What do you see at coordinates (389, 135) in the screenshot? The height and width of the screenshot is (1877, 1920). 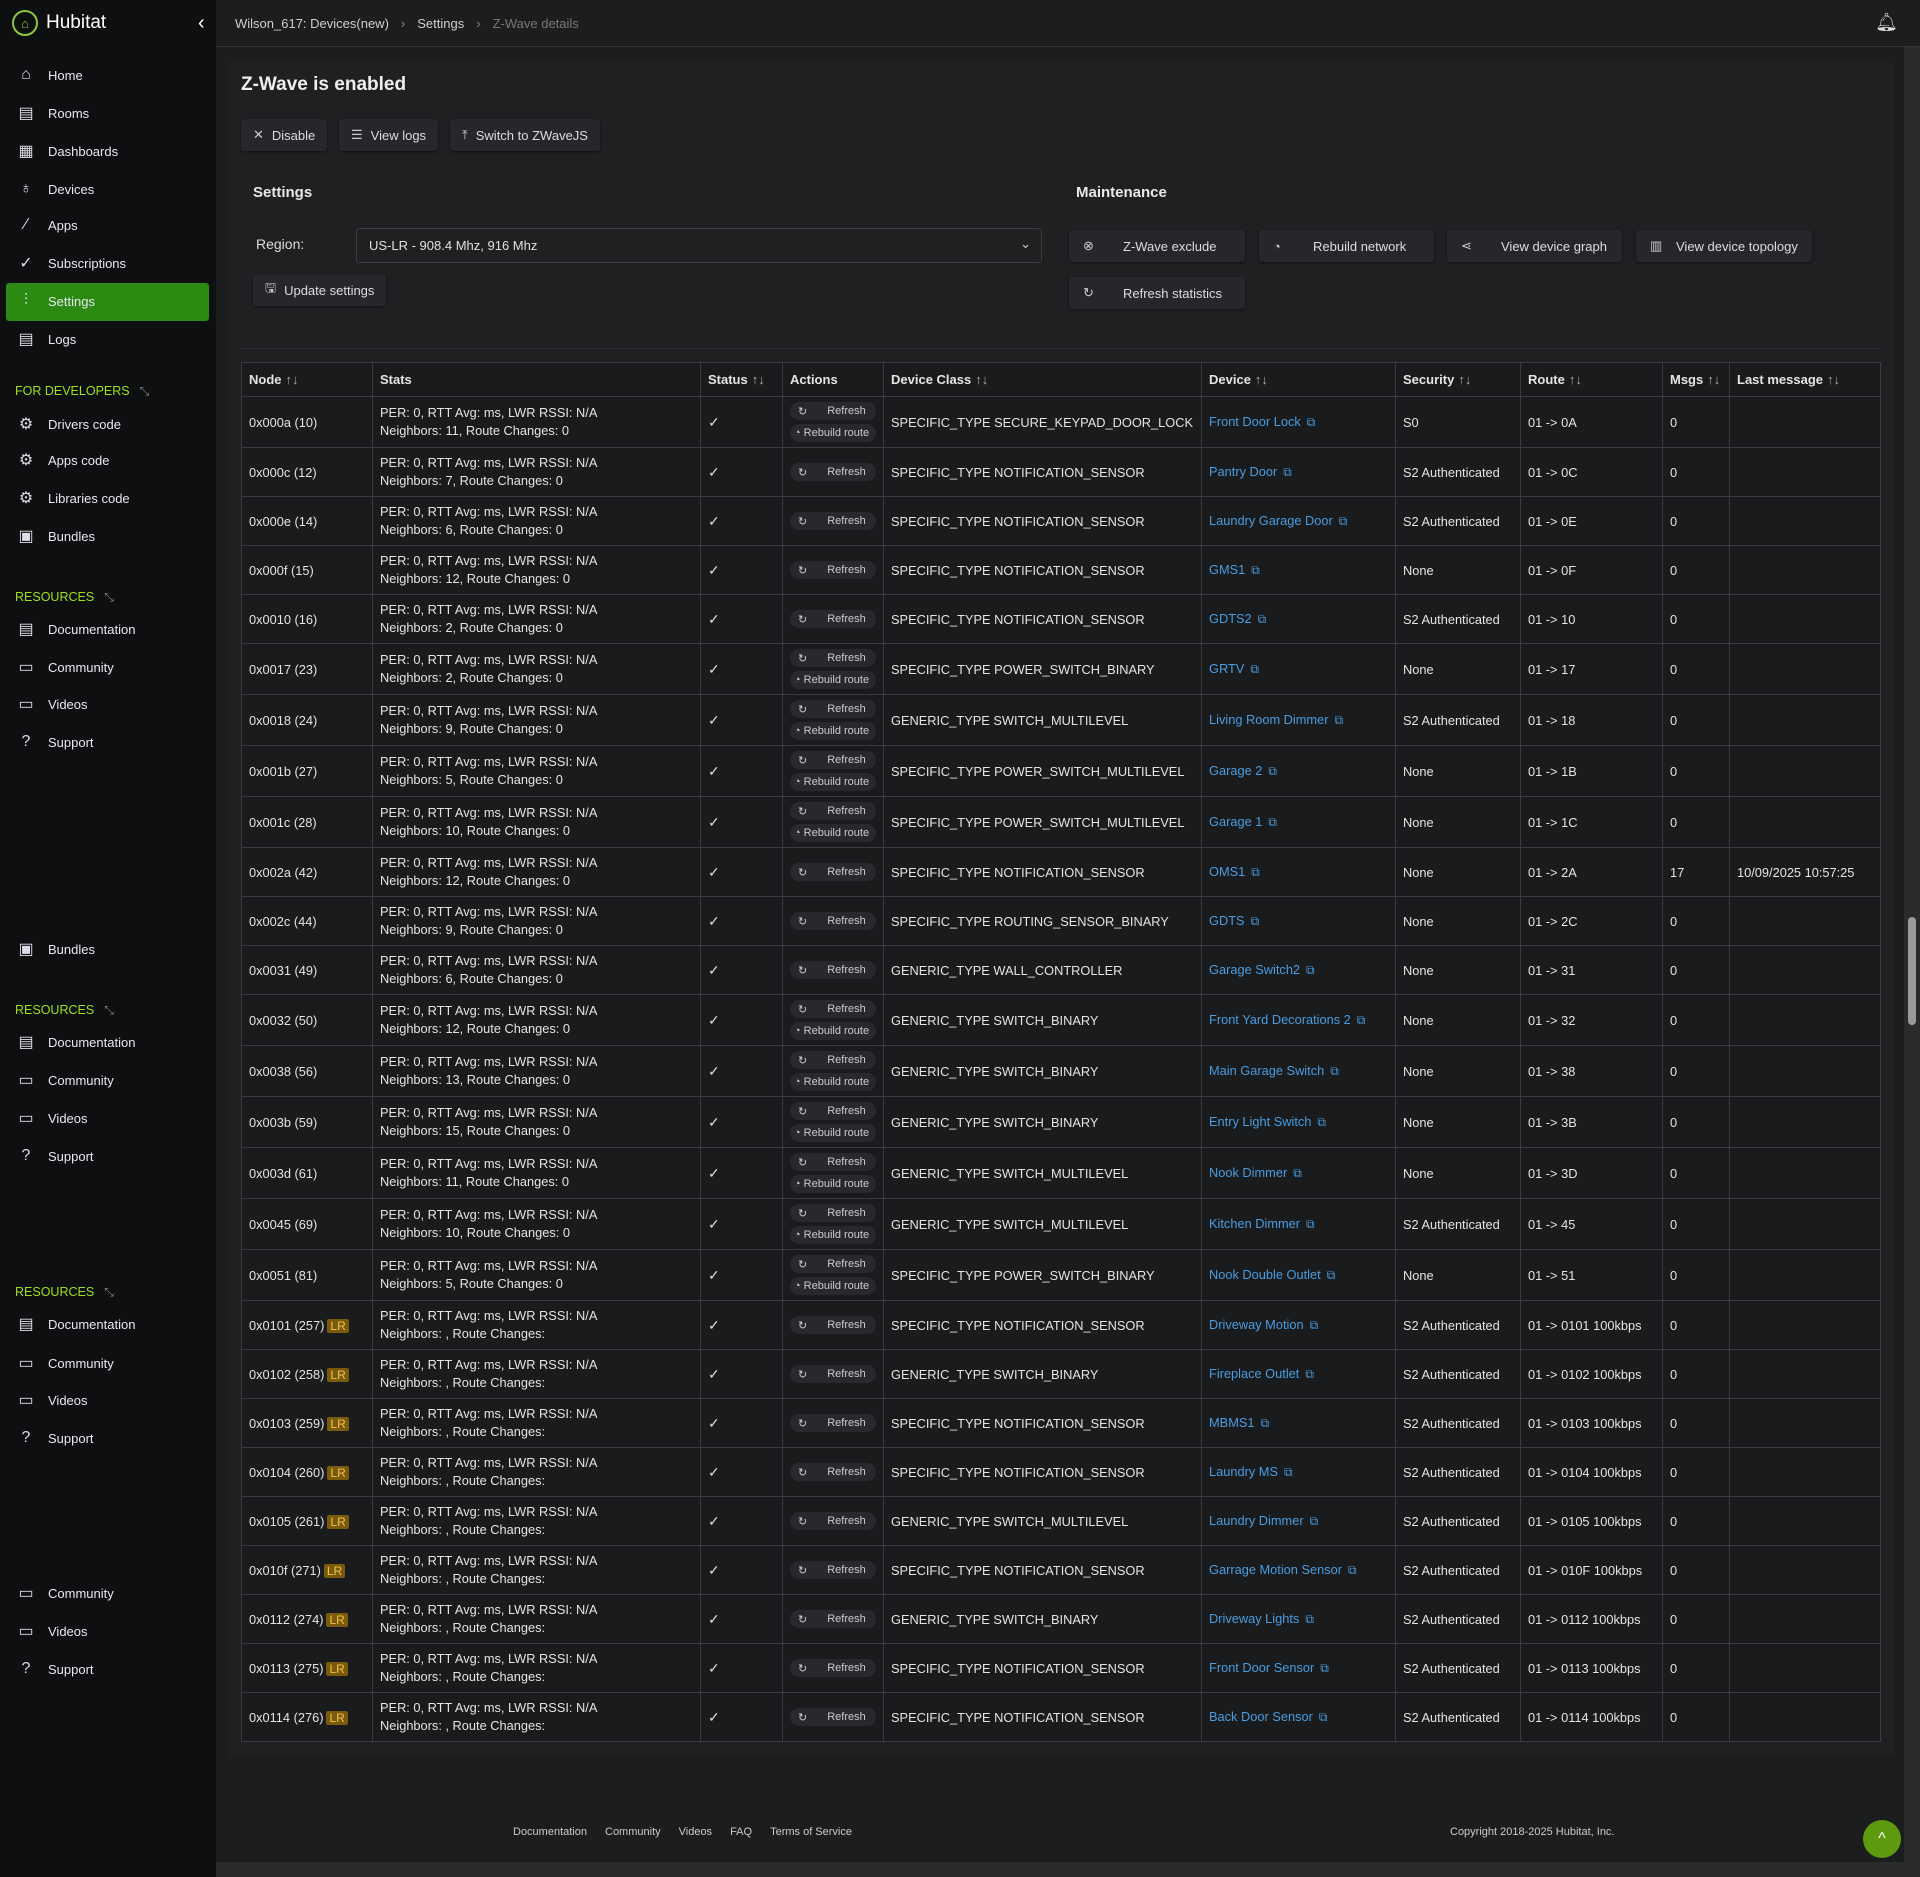 I see `view-logs-button: ☰ View logs` at bounding box center [389, 135].